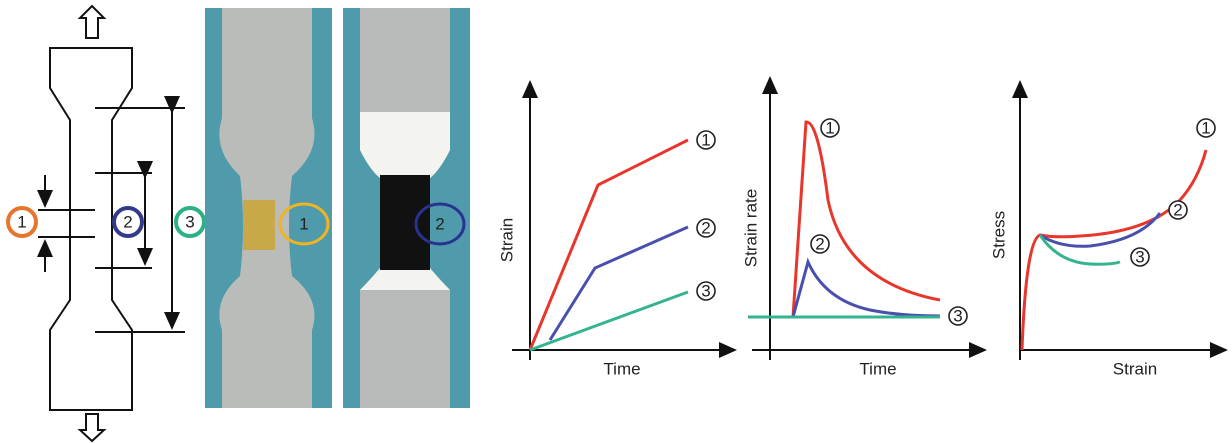 This screenshot has width=1232, height=443. I want to click on marker: 3, so click(189, 221).